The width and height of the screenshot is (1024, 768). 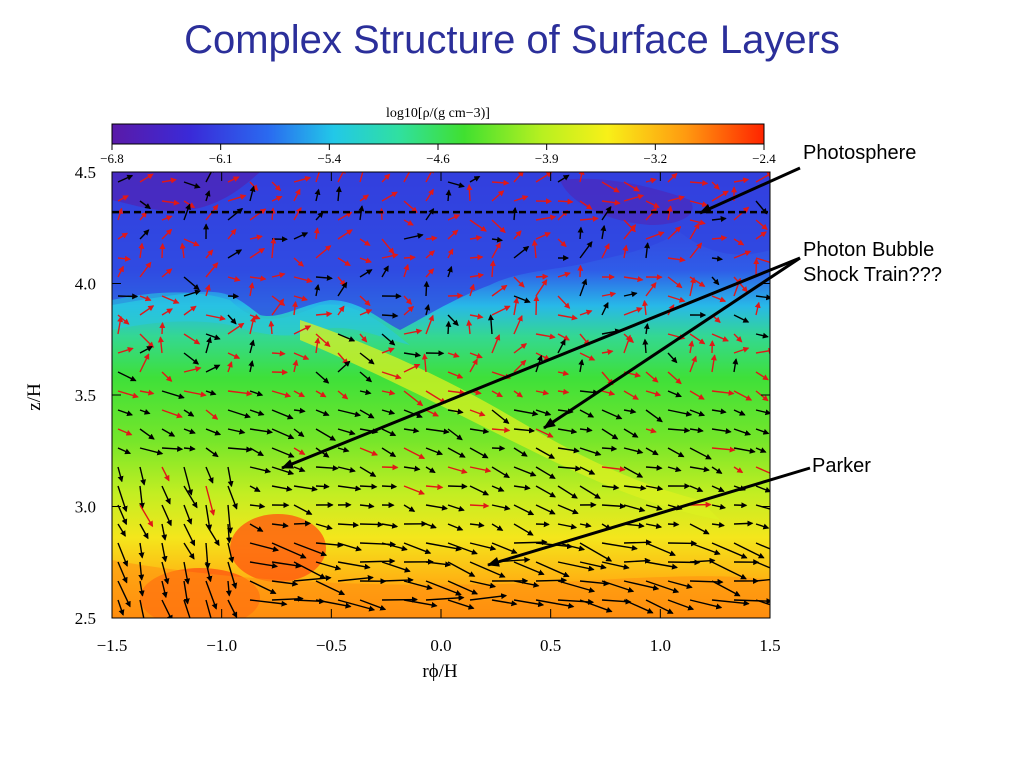 I want to click on x-tick-label: −1.5, so click(x=112, y=645).